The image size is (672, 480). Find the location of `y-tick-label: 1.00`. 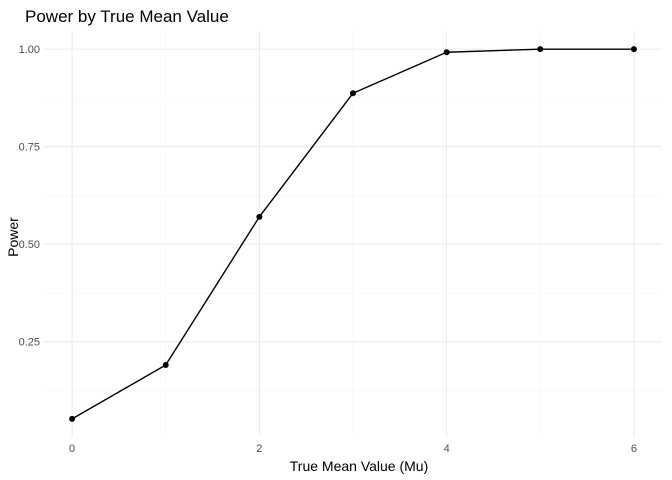

y-tick-label: 1.00 is located at coordinates (29, 50).